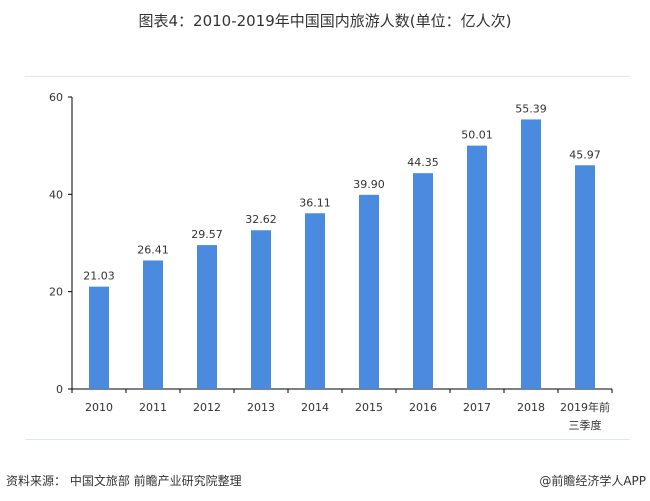 The image size is (650, 501). I want to click on data-label: 21.03, so click(99, 276).